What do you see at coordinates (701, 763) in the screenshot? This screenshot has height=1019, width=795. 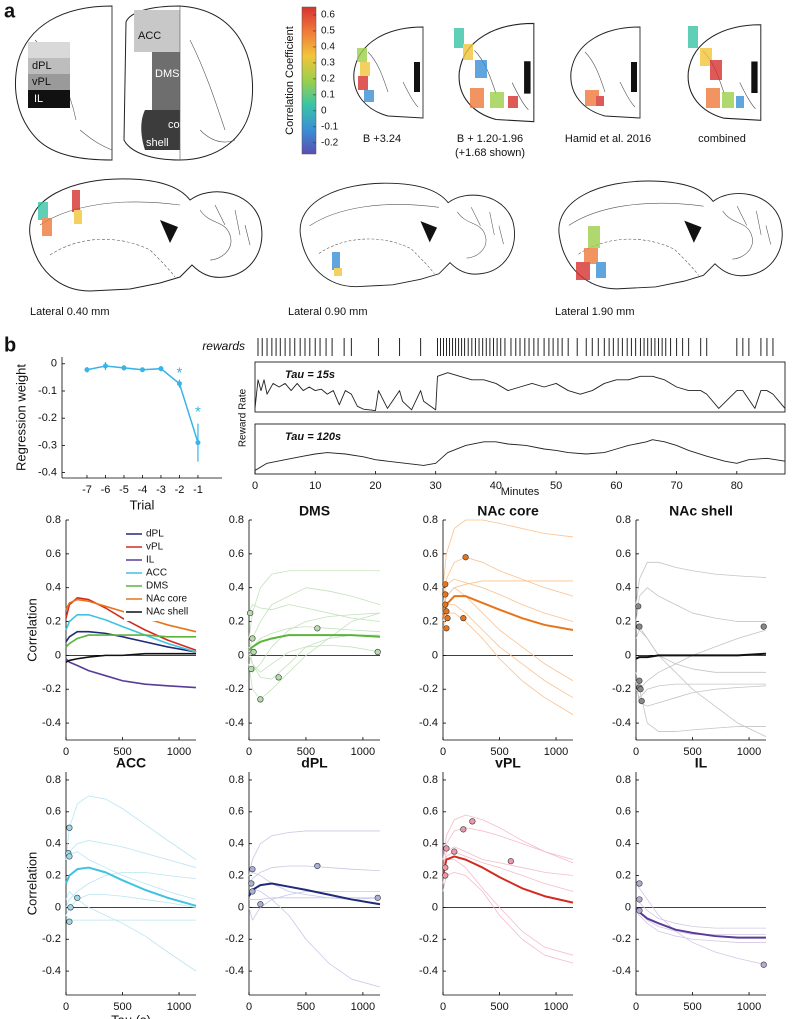 I see `chart-title: IL` at bounding box center [701, 763].